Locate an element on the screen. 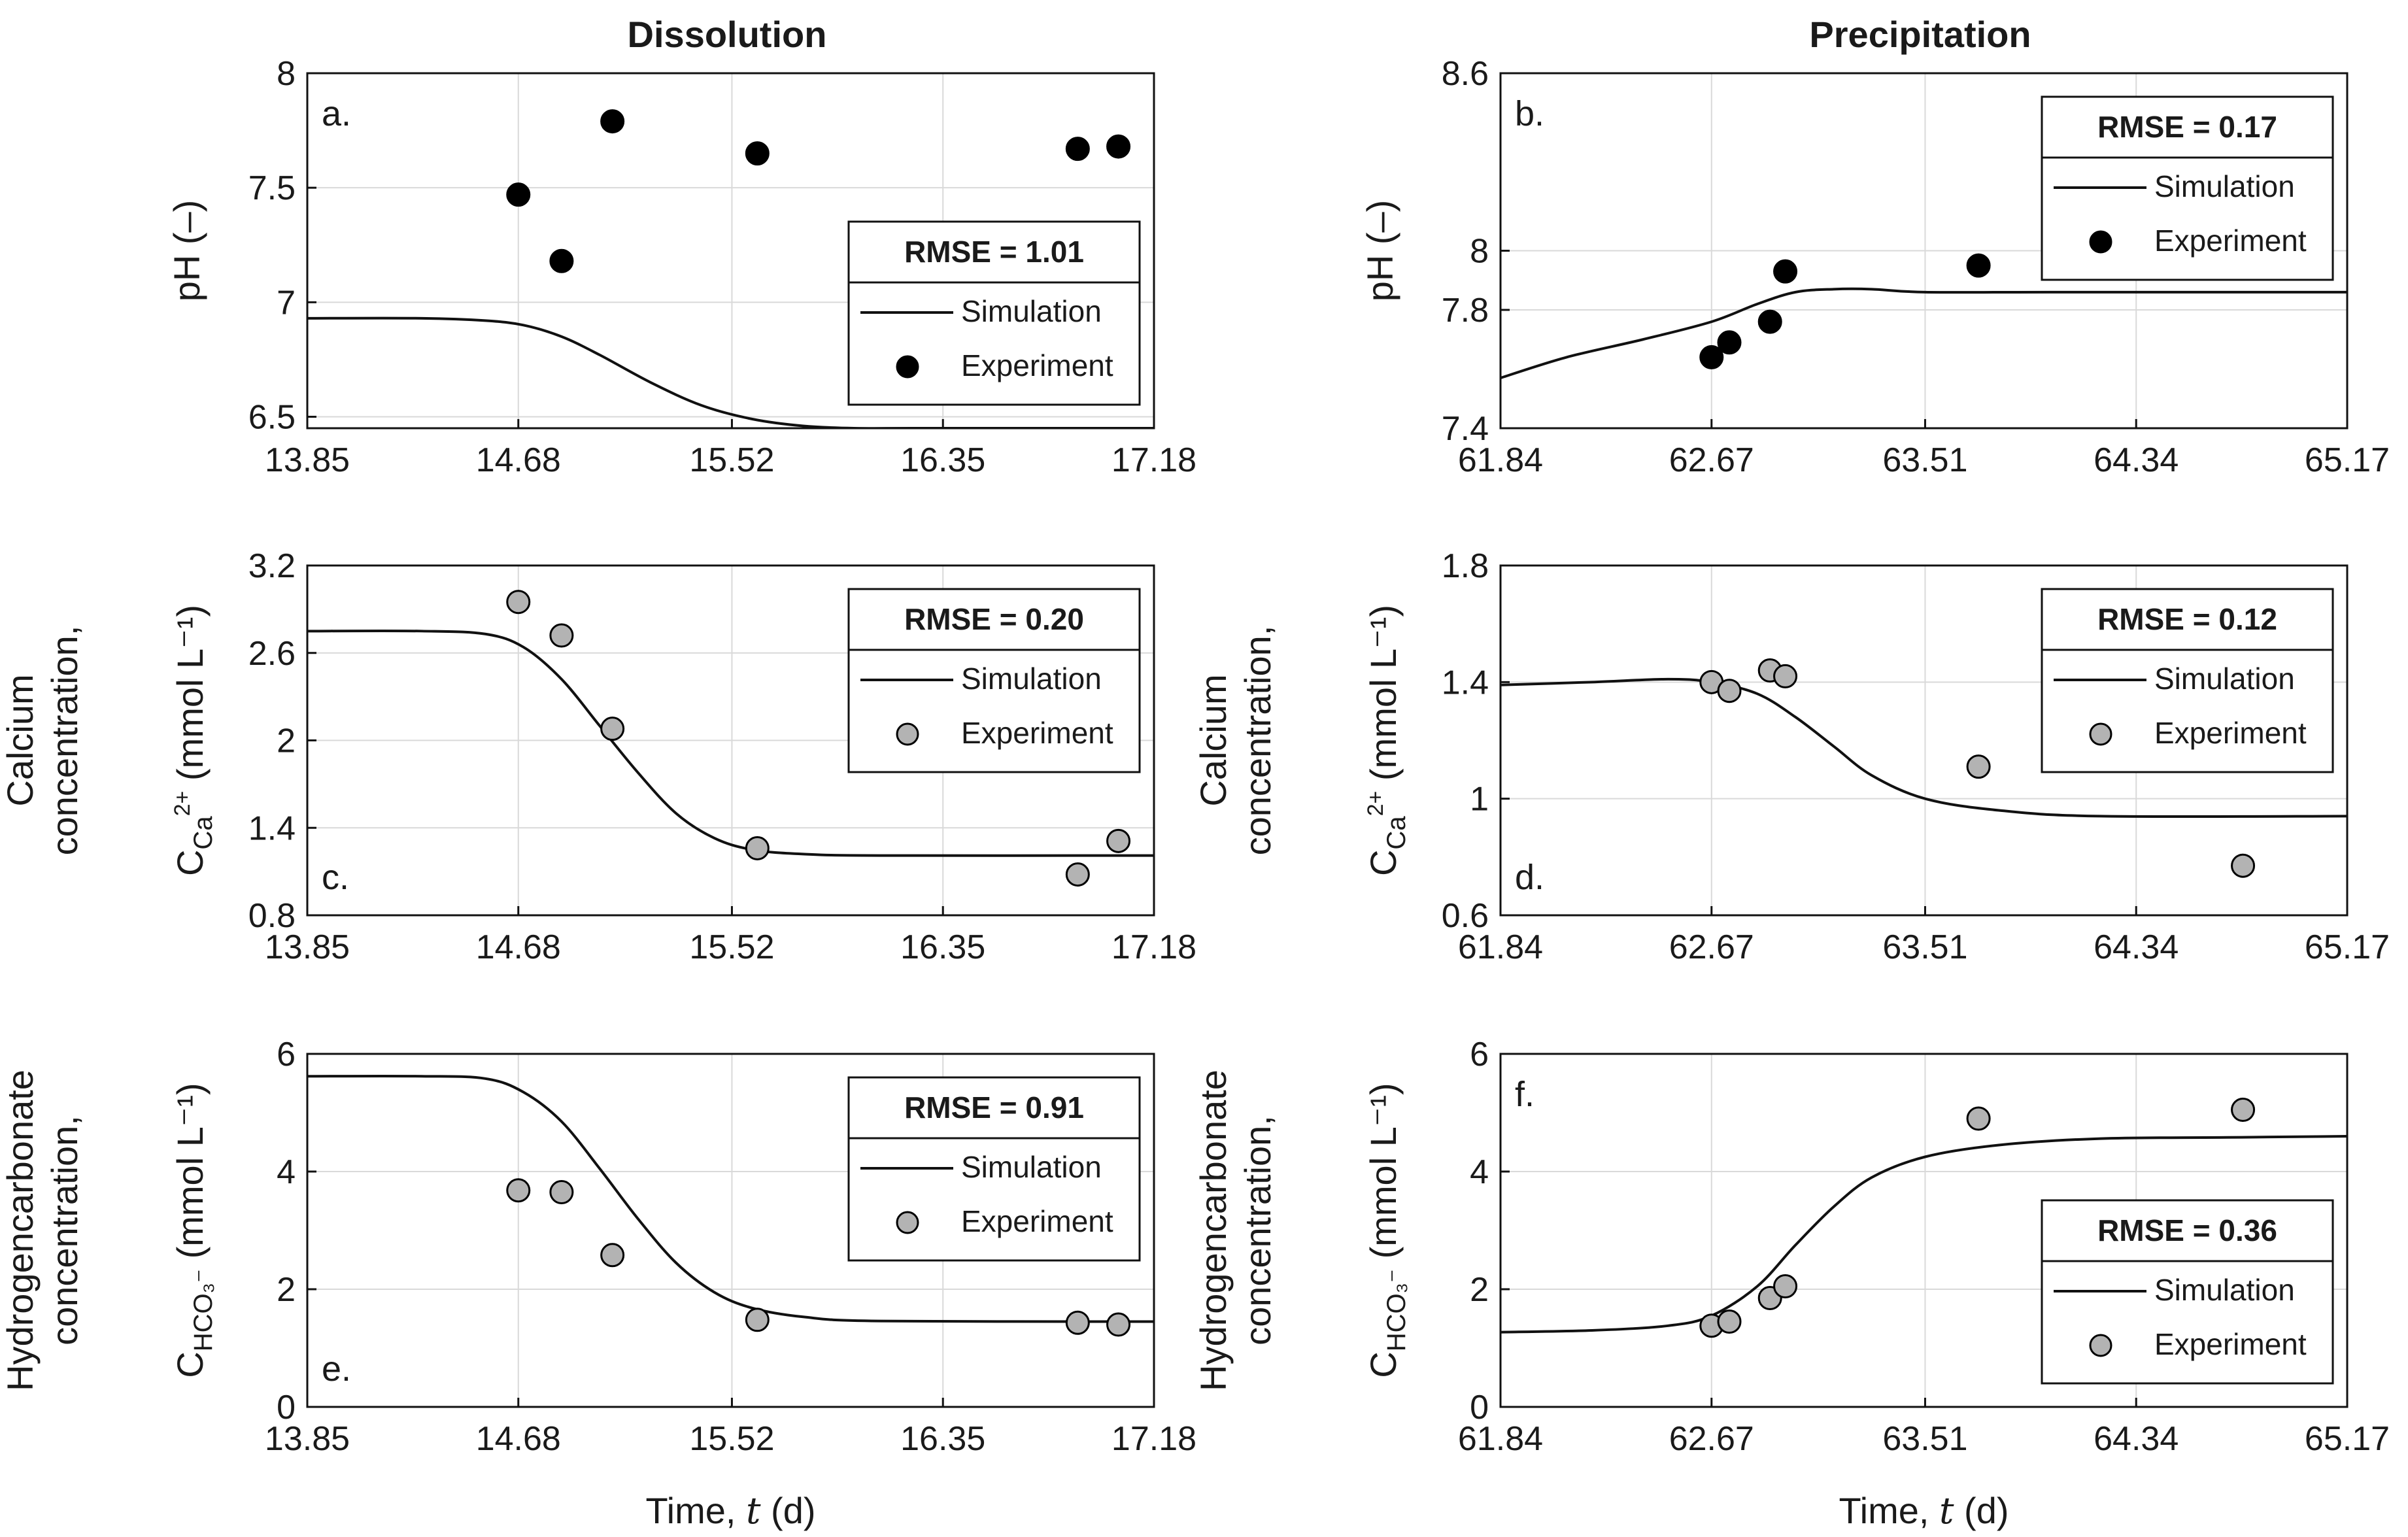  x-tick-label: 14.68 is located at coordinates (518, 947).